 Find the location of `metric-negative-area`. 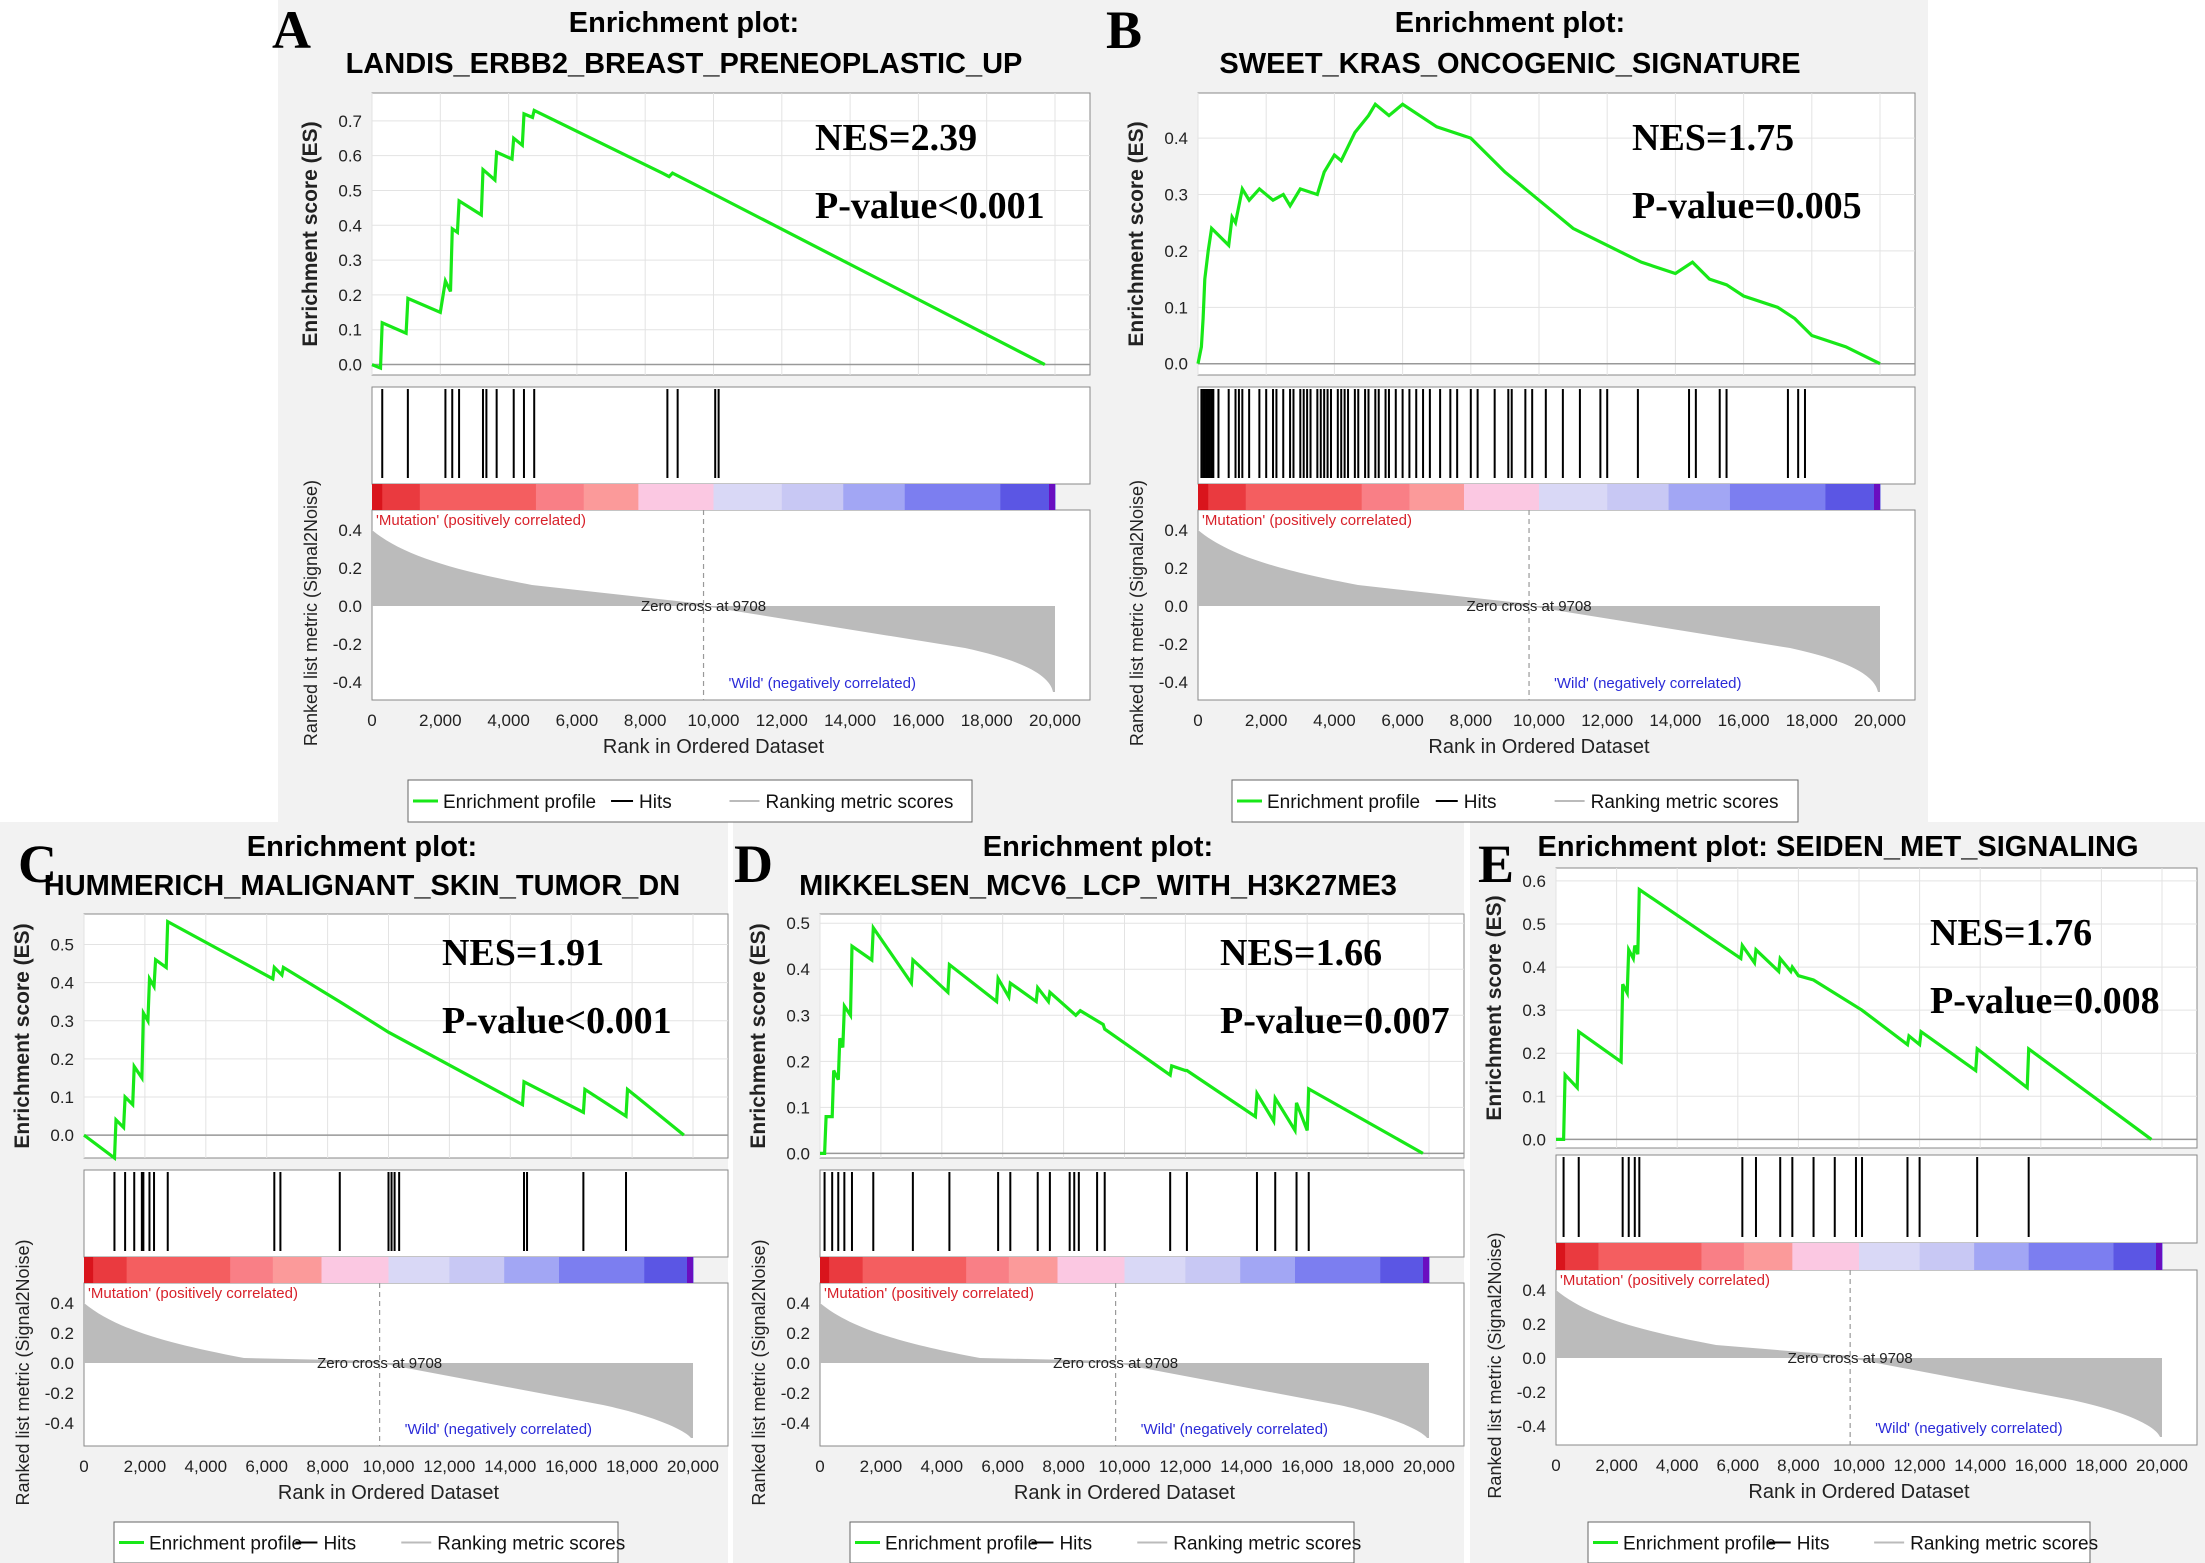

metric-negative-area is located at coordinates (1704, 649).